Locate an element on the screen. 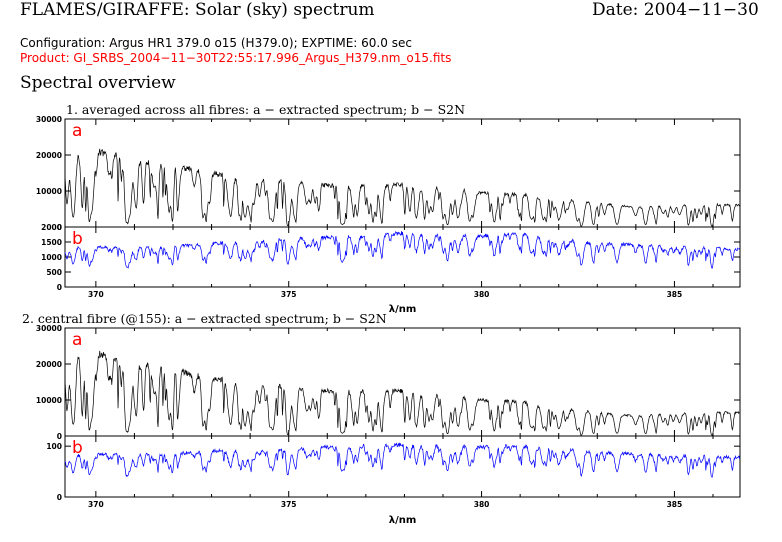  chart-2-s2n-line is located at coordinates (402, 460).